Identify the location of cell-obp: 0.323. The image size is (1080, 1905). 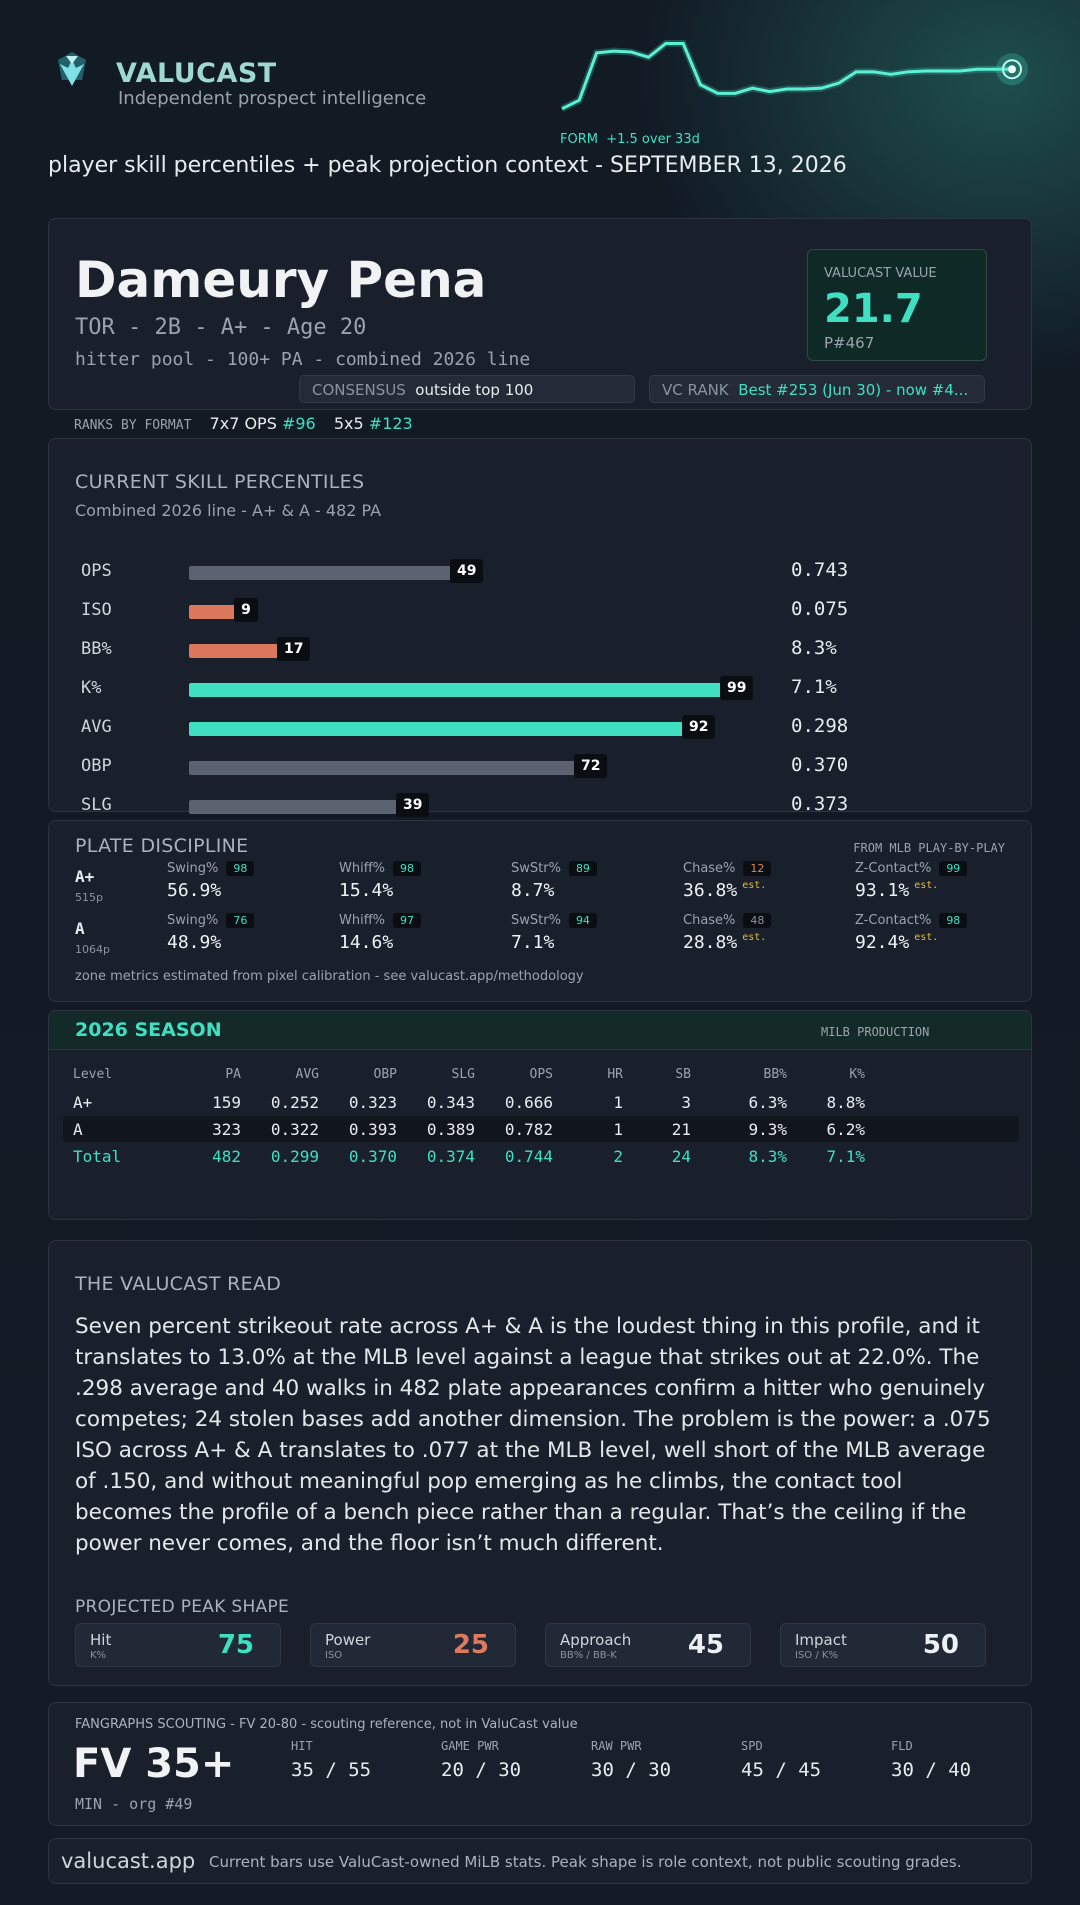
(372, 1102).